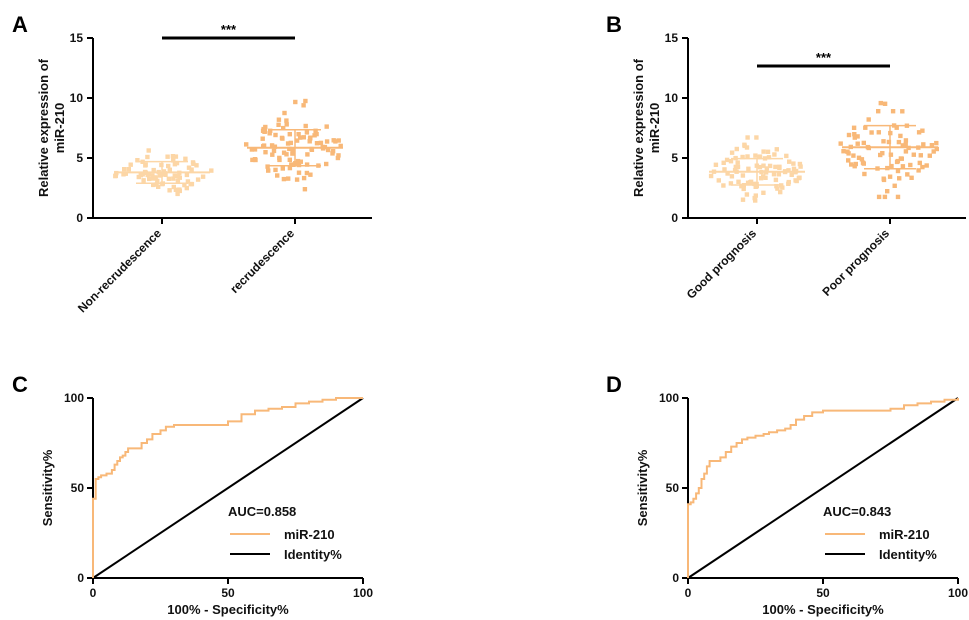 The image size is (969, 620). What do you see at coordinates (672, 38) in the screenshot?
I see `y-tick-label: 15` at bounding box center [672, 38].